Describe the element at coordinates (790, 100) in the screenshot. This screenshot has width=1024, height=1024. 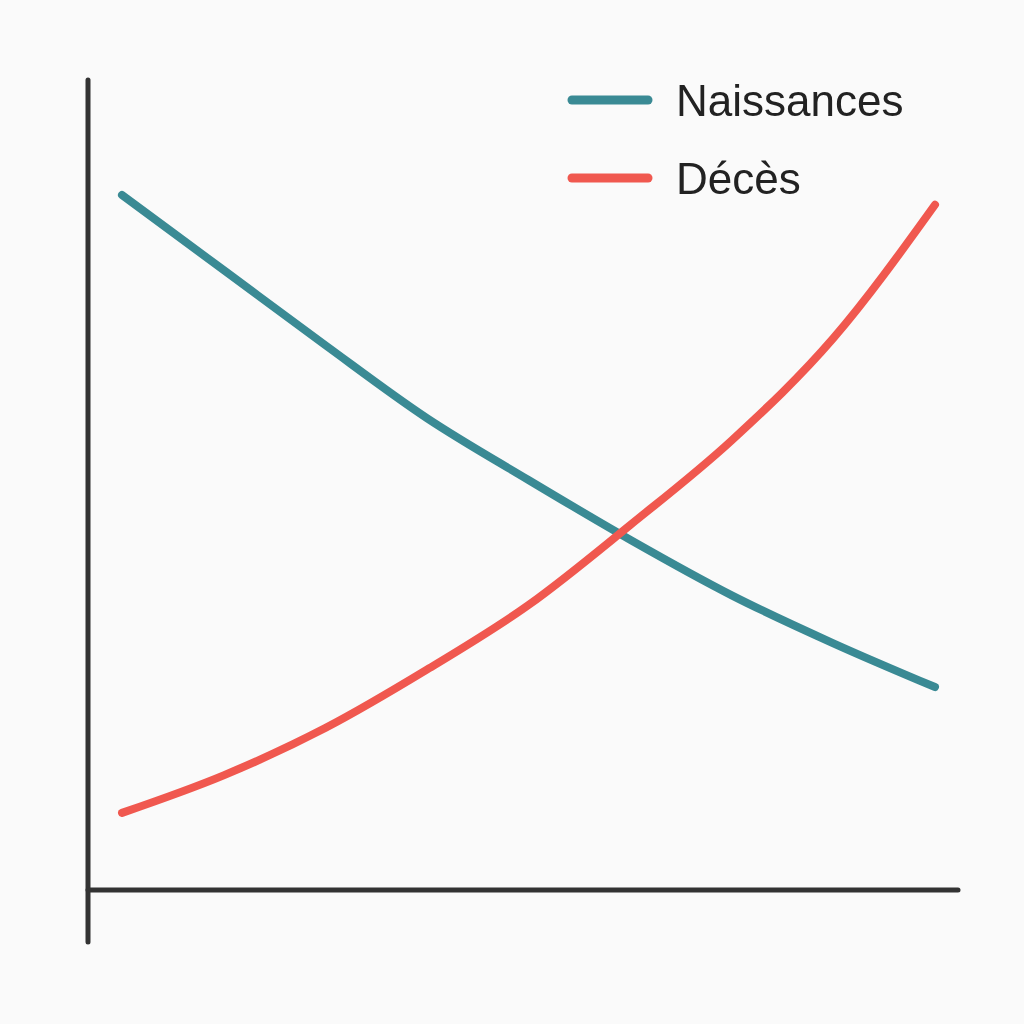
I see `legend-label: Naissances` at that location.